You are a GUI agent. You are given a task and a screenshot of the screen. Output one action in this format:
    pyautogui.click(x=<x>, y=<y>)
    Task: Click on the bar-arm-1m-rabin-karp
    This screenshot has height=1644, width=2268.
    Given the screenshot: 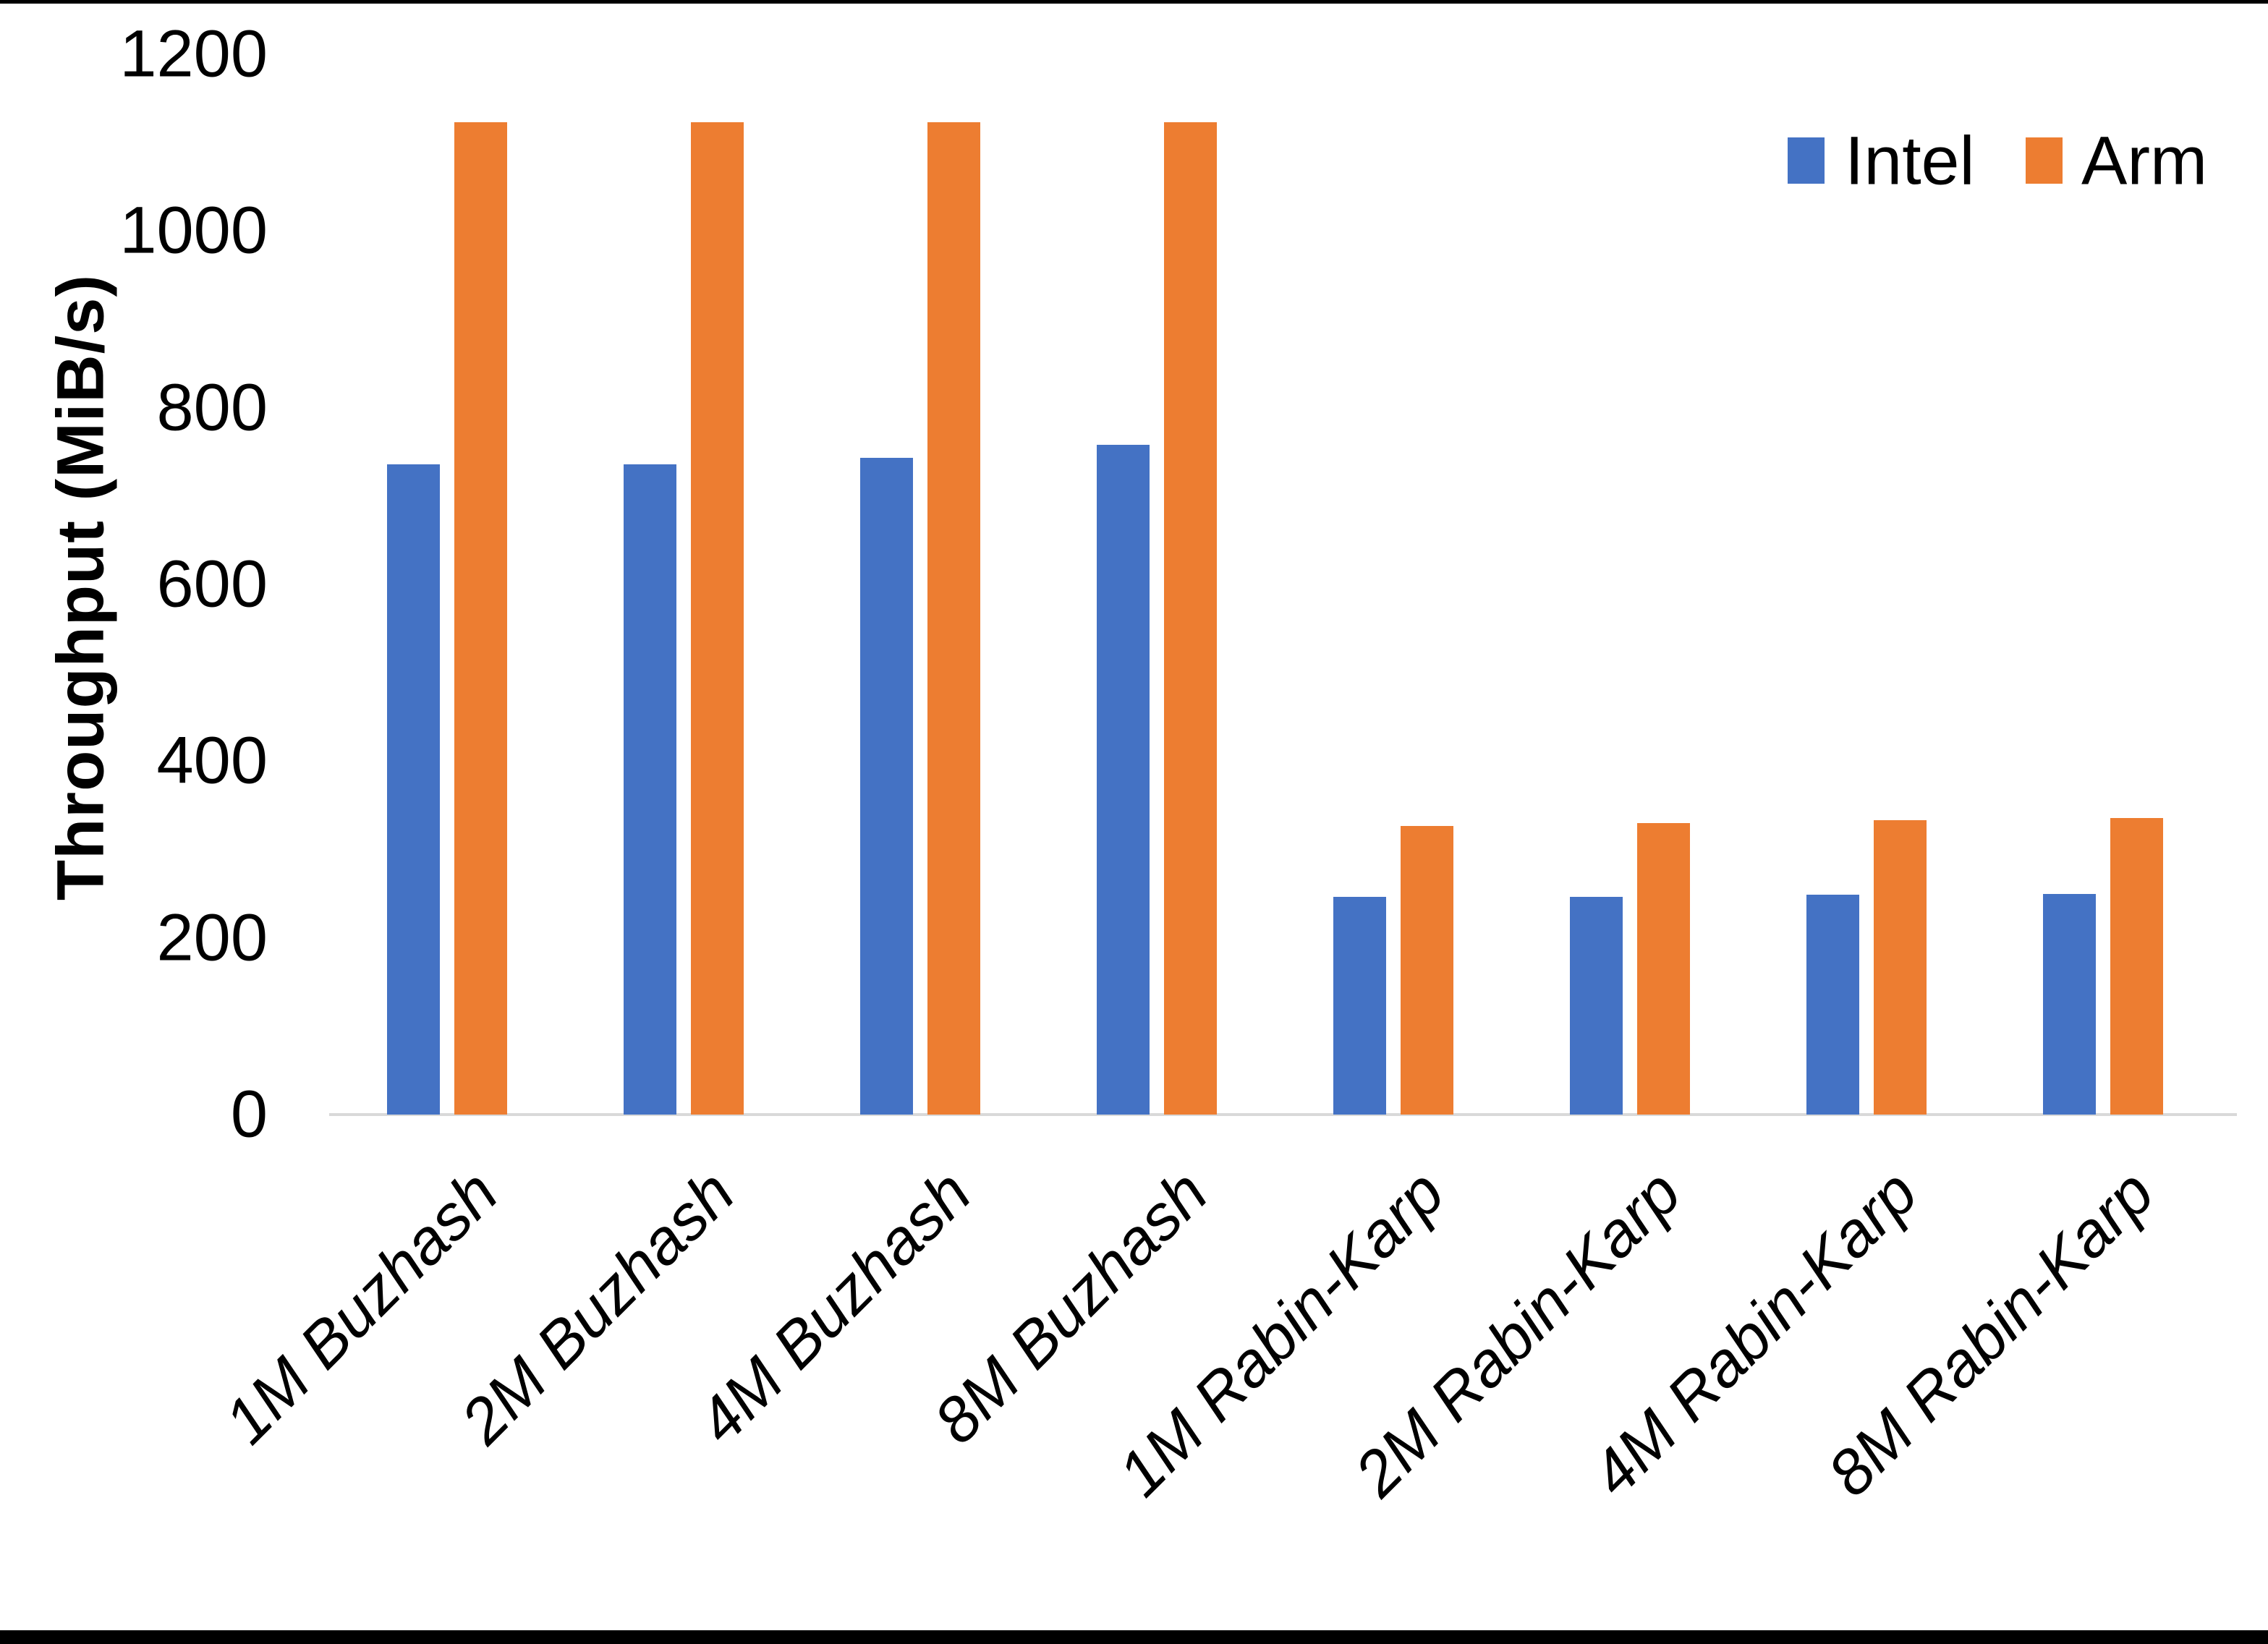 What is the action you would take?
    pyautogui.click(x=1427, y=970)
    